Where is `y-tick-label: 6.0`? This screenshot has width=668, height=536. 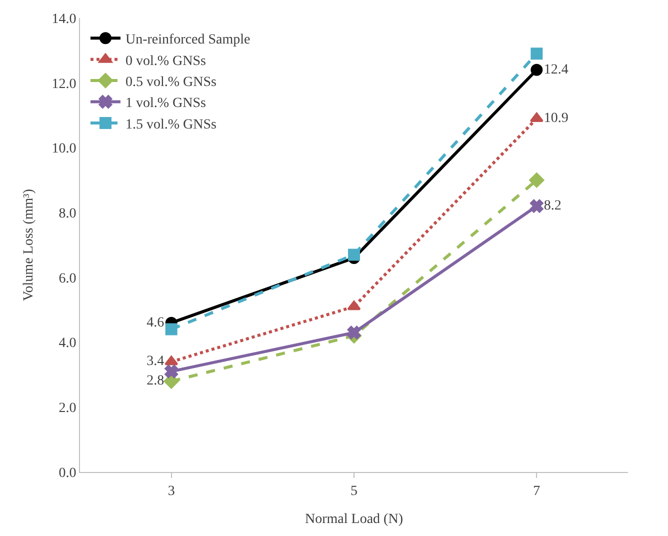
y-tick-label: 6.0 is located at coordinates (67, 278).